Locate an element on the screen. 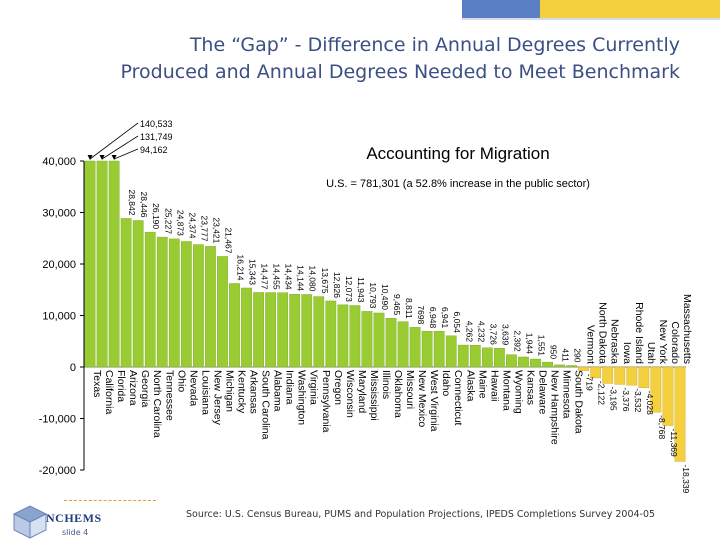 The width and height of the screenshot is (720, 540). category-label: California is located at coordinates (109, 392).